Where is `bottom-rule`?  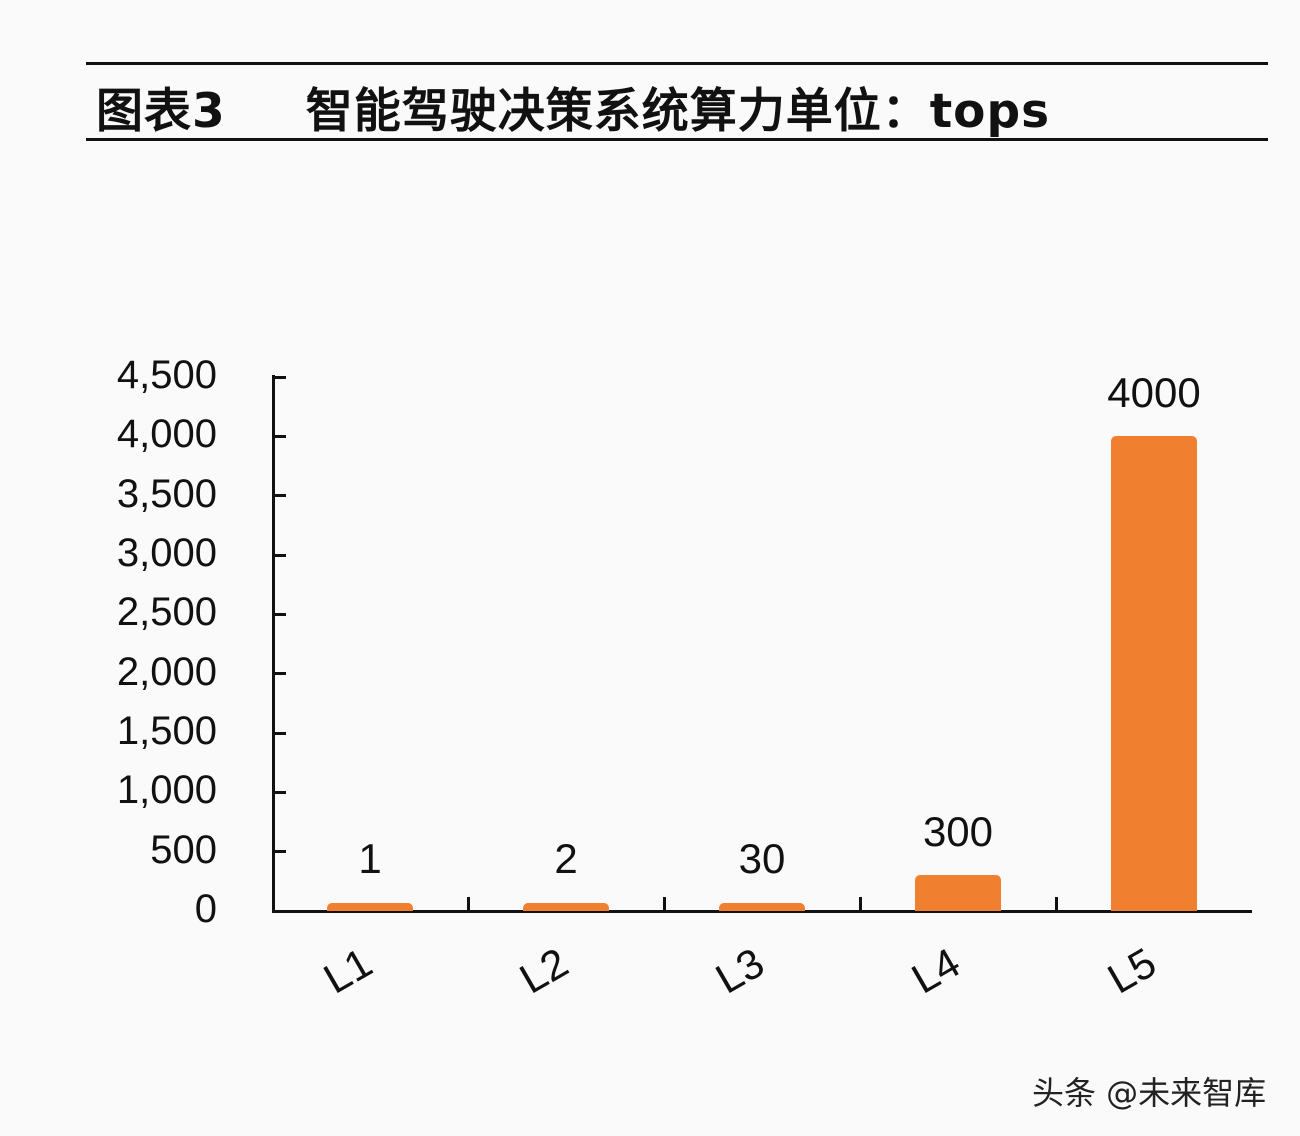 bottom-rule is located at coordinates (677, 139).